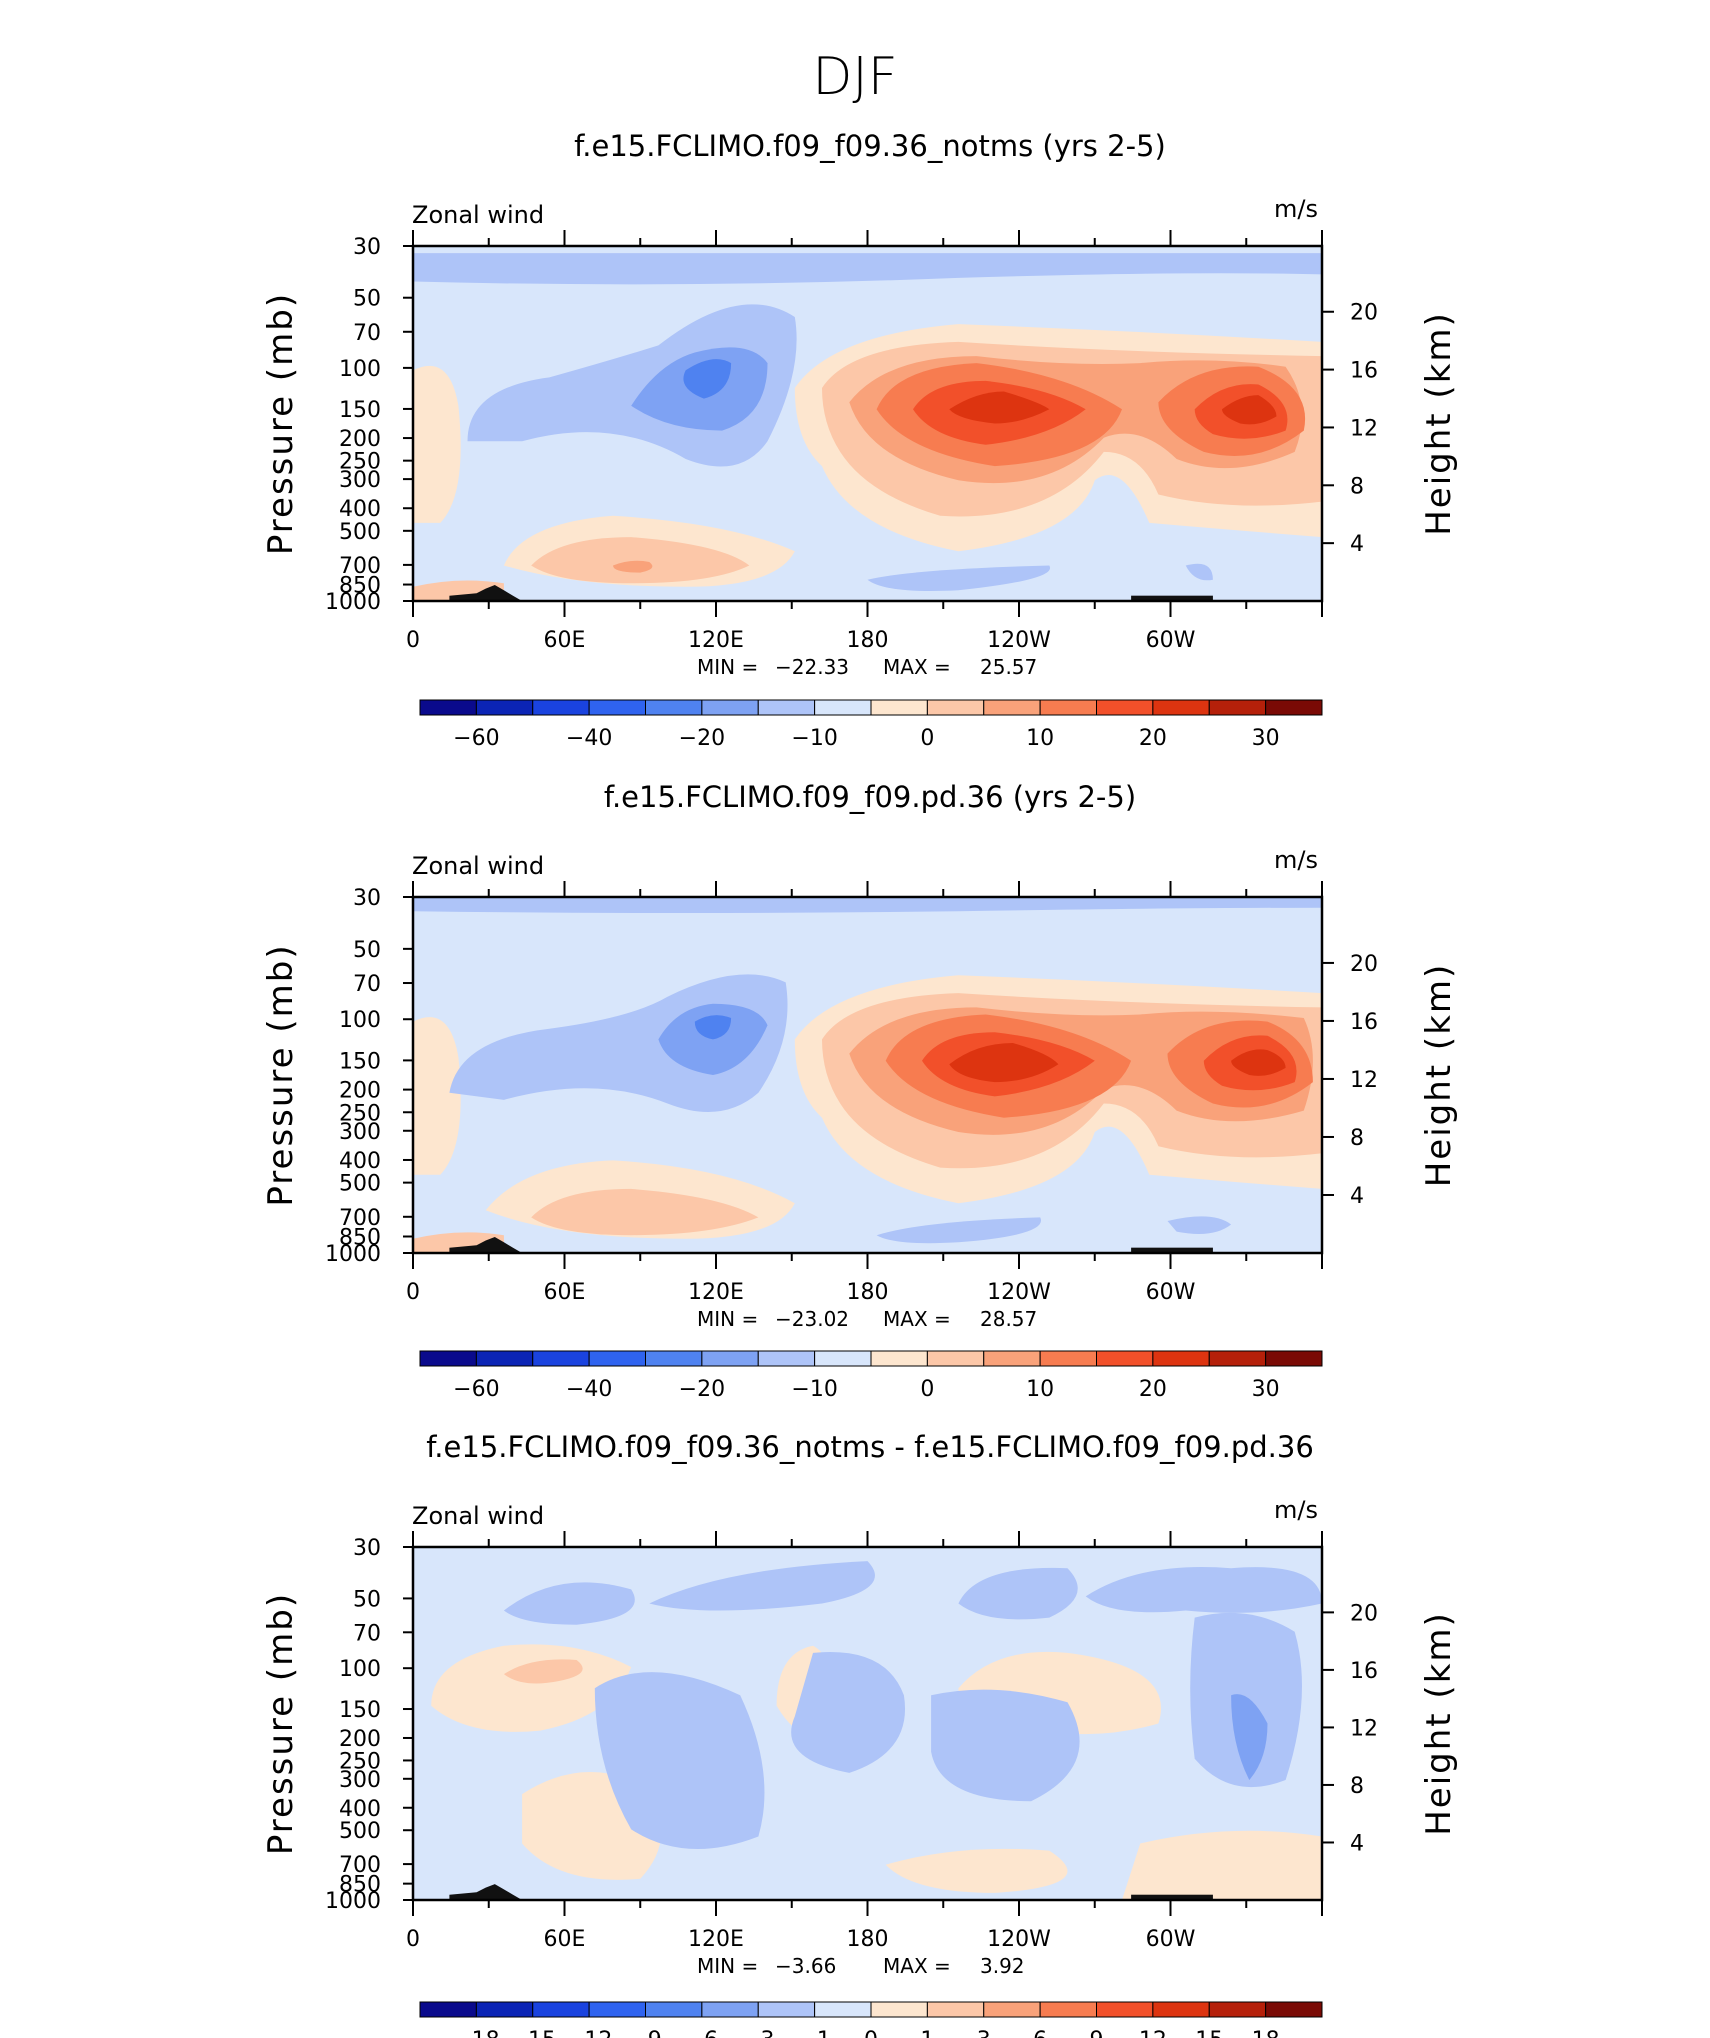 The height and width of the screenshot is (2038, 1710). I want to click on panel-title: f.e15.FCLIMO.f09_f09.pd.36 (yrs 2-5), so click(870, 797).